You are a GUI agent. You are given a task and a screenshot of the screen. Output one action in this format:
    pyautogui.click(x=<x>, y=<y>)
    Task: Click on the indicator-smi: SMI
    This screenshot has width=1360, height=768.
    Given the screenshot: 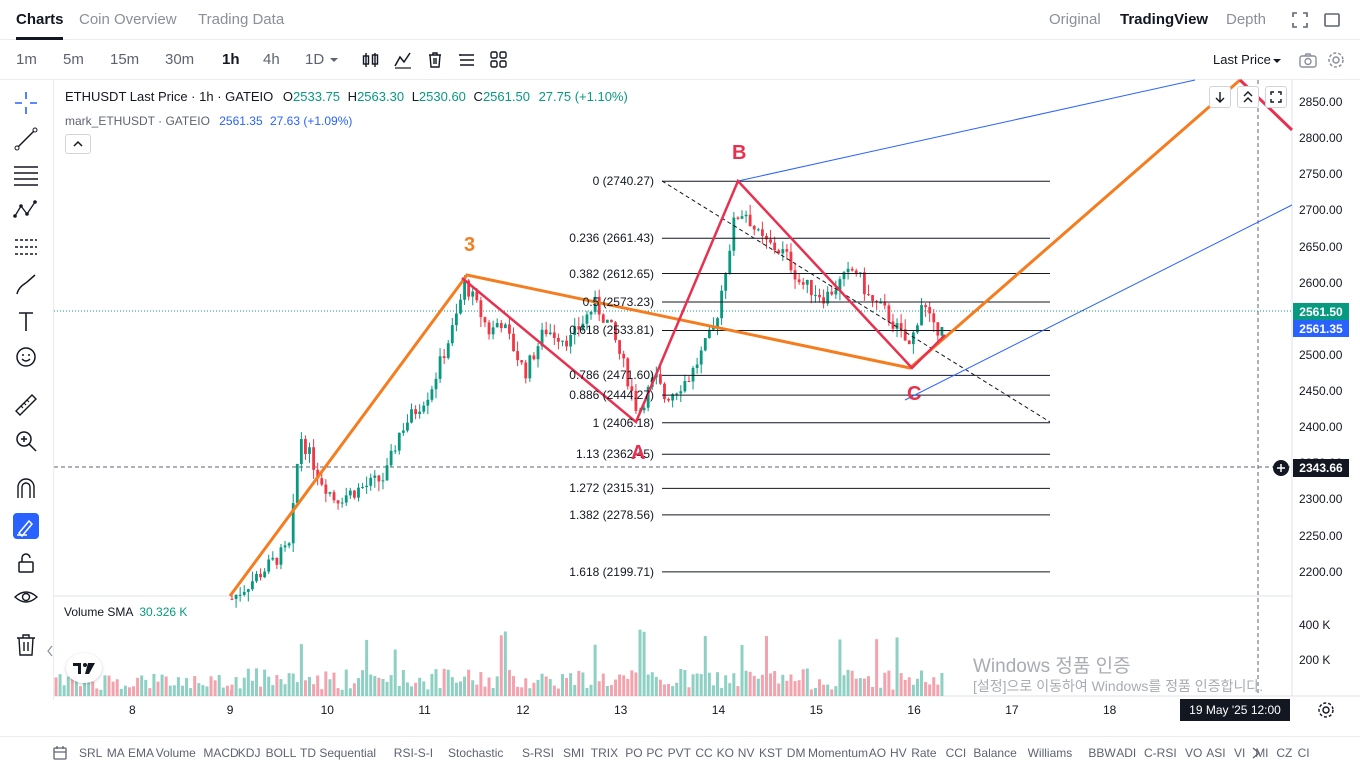 What is the action you would take?
    pyautogui.click(x=574, y=753)
    